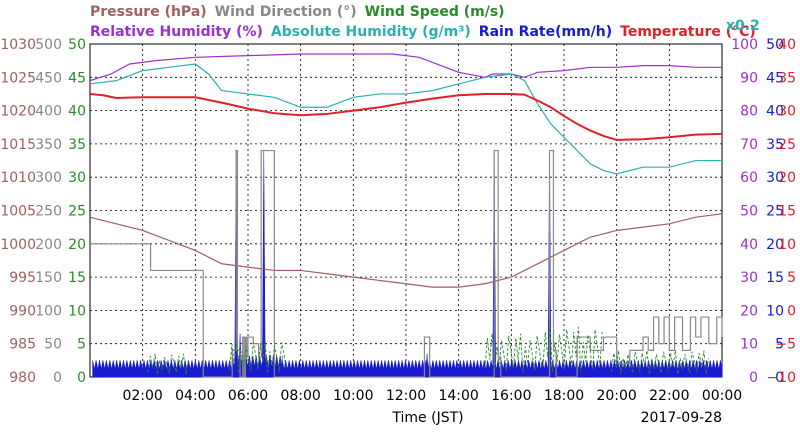 This screenshot has width=800, height=434. I want to click on header-item: Pressure (hPa), so click(148, 12).